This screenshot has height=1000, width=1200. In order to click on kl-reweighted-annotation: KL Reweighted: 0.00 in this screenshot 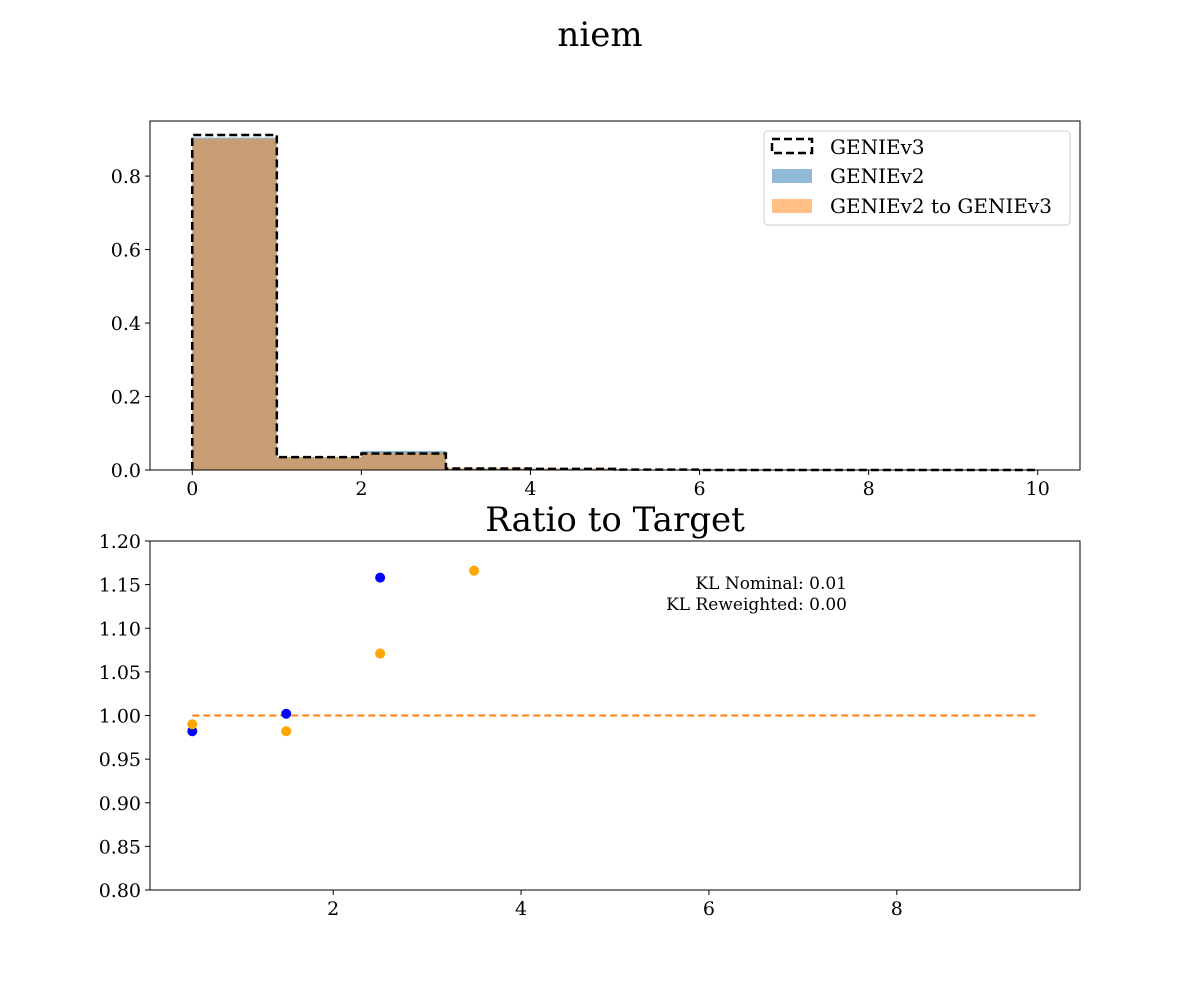, I will do `click(756, 605)`.